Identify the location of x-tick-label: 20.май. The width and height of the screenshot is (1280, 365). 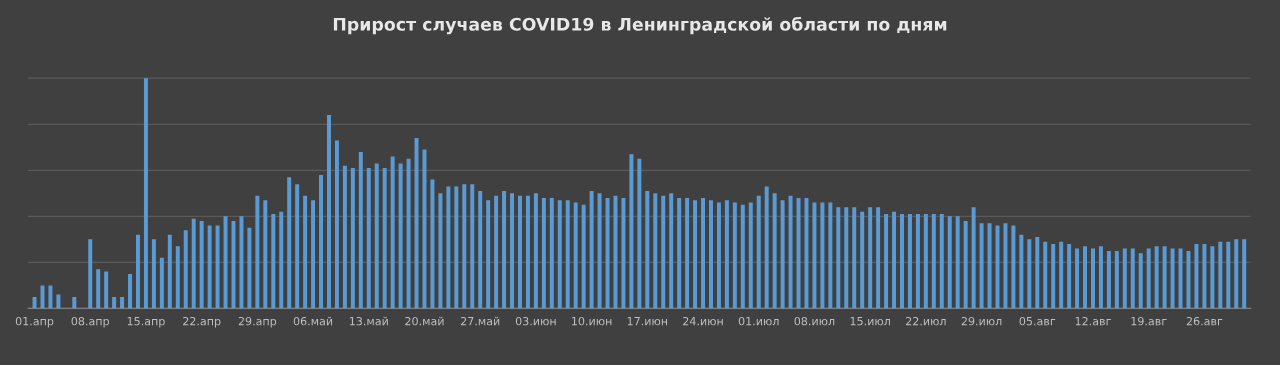
(424, 321).